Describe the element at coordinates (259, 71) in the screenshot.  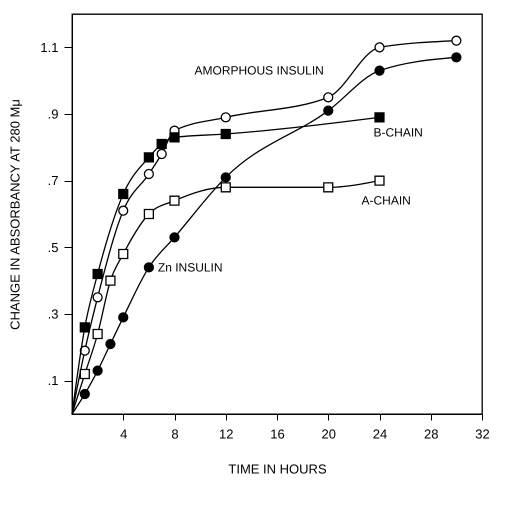
I see `series-label: AMORPHOUS INSULIN` at that location.